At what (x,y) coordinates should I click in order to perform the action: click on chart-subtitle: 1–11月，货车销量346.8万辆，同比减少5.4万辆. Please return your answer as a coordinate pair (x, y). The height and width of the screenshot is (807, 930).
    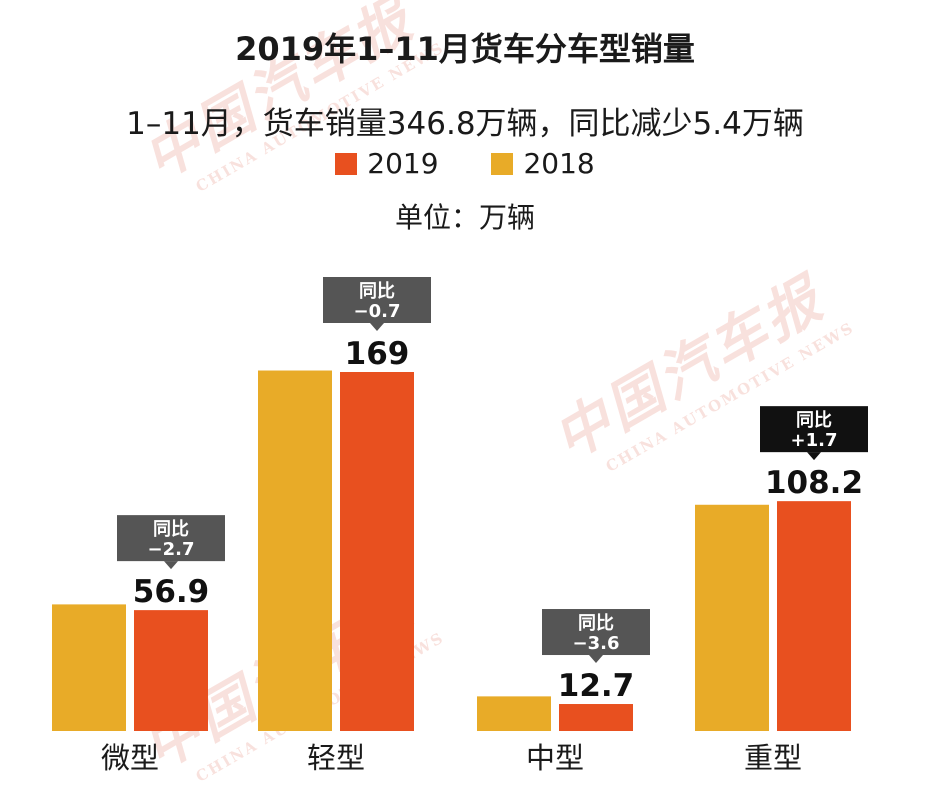
    Looking at the image, I should click on (465, 124).